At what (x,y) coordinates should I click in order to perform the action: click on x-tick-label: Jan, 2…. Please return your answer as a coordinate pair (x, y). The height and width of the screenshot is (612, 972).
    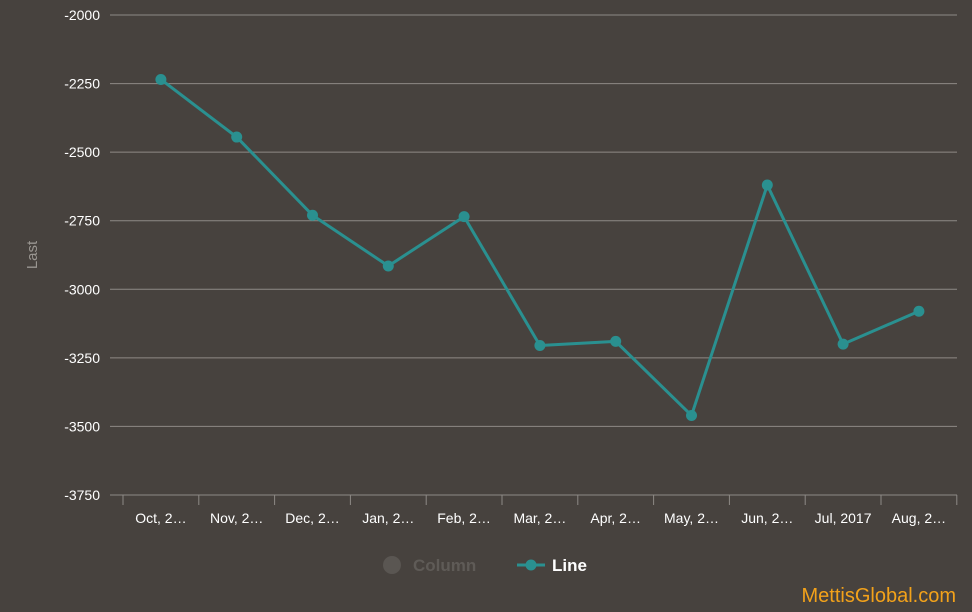
    Looking at the image, I should click on (388, 518).